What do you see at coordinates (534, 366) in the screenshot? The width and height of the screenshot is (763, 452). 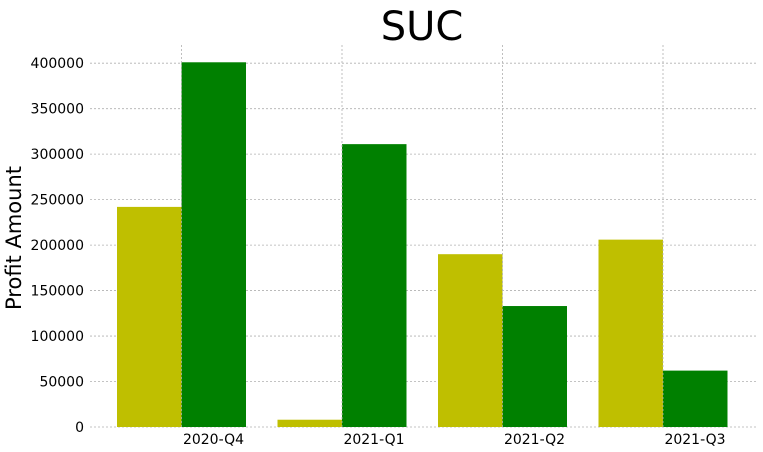 I see `bar-series-2-2021-Q2` at bounding box center [534, 366].